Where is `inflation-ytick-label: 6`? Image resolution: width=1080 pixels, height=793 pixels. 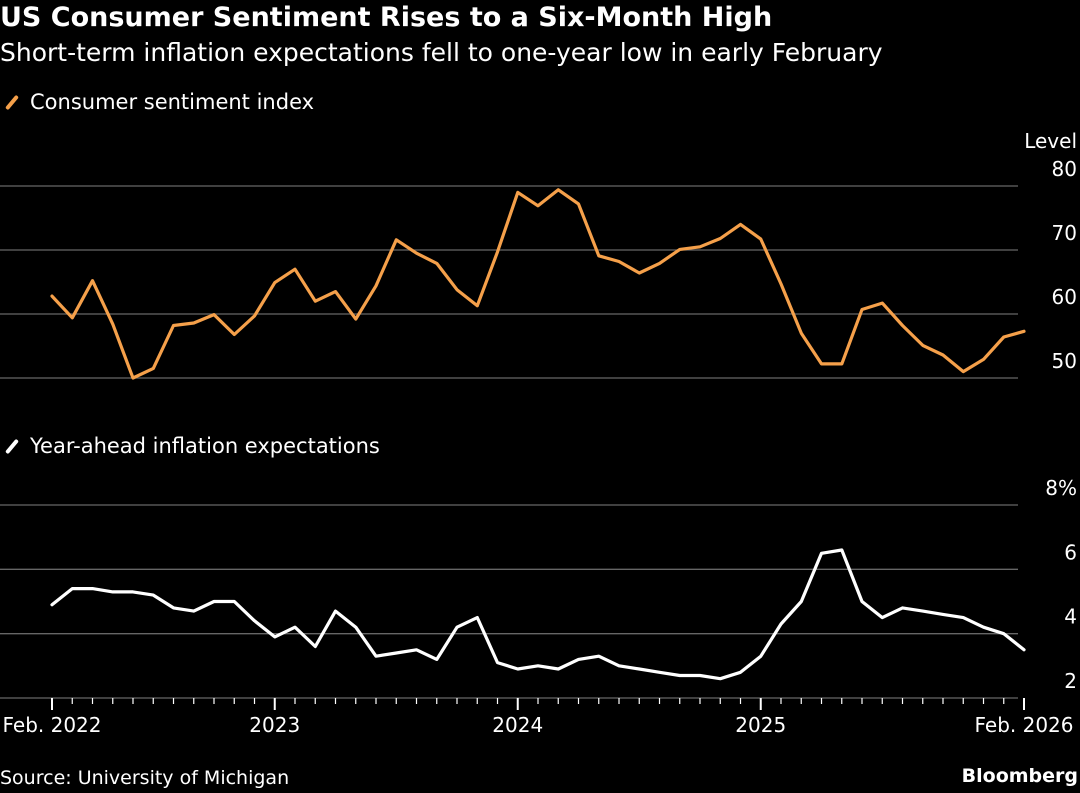 inflation-ytick-label: 6 is located at coordinates (1070, 552).